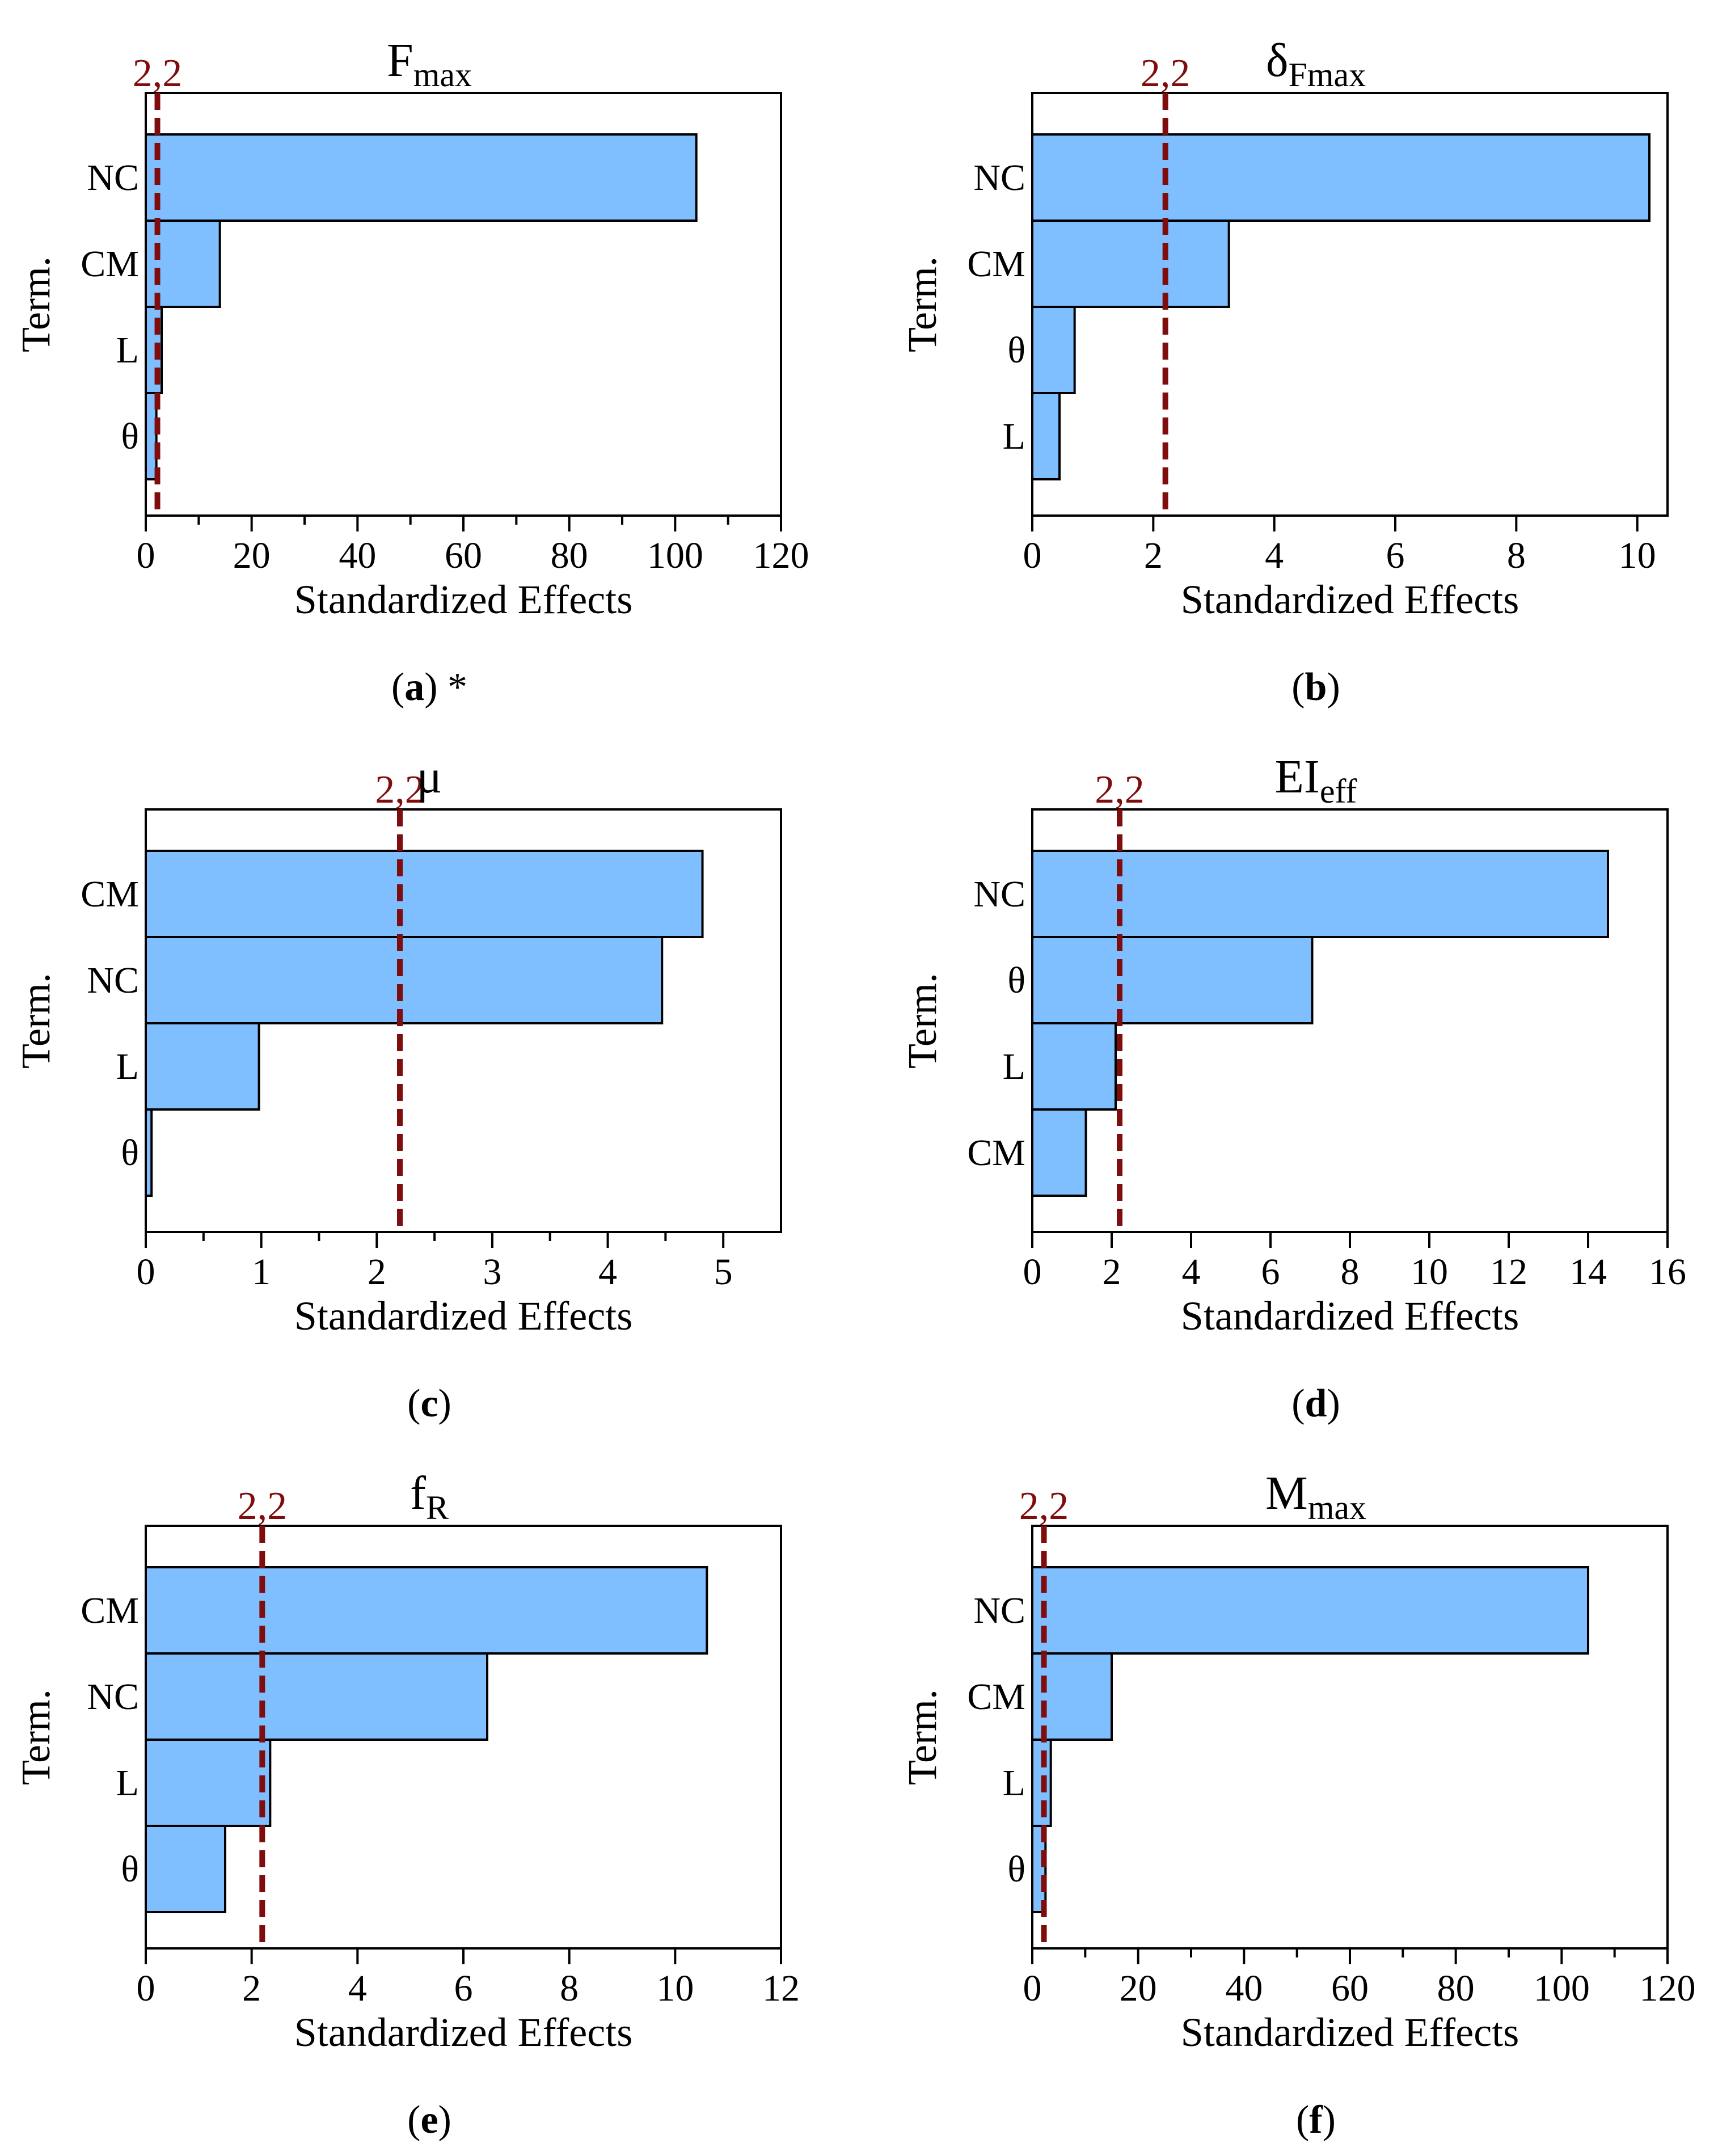  Describe the element at coordinates (1244, 1988) in the screenshot. I see `x-tick-label: 40` at that location.